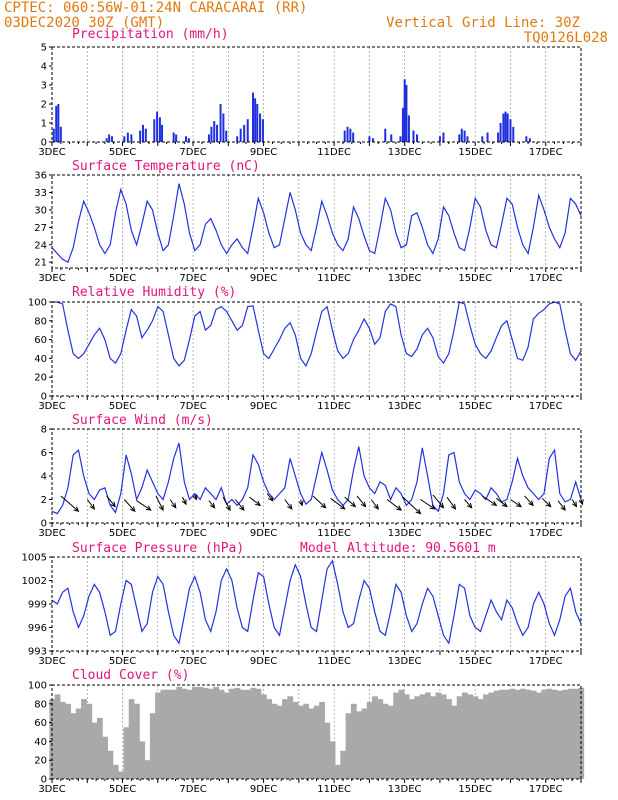 This screenshot has height=800, width=618. I want to click on temperature-ytick-label: 33, so click(40, 193).